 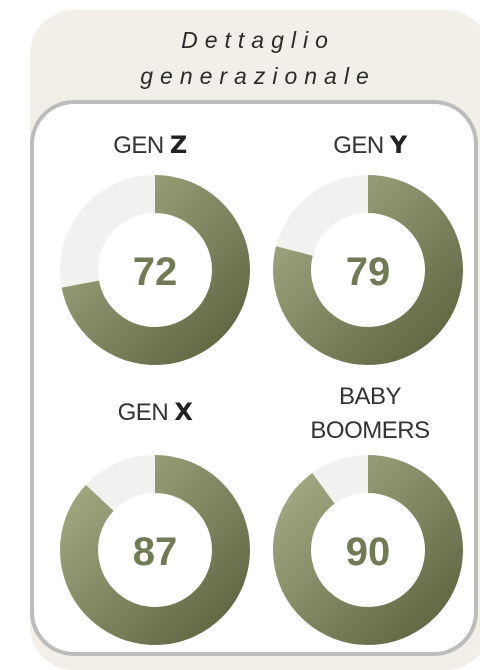 I want to click on chart-title: GEN Y, so click(x=370, y=145).